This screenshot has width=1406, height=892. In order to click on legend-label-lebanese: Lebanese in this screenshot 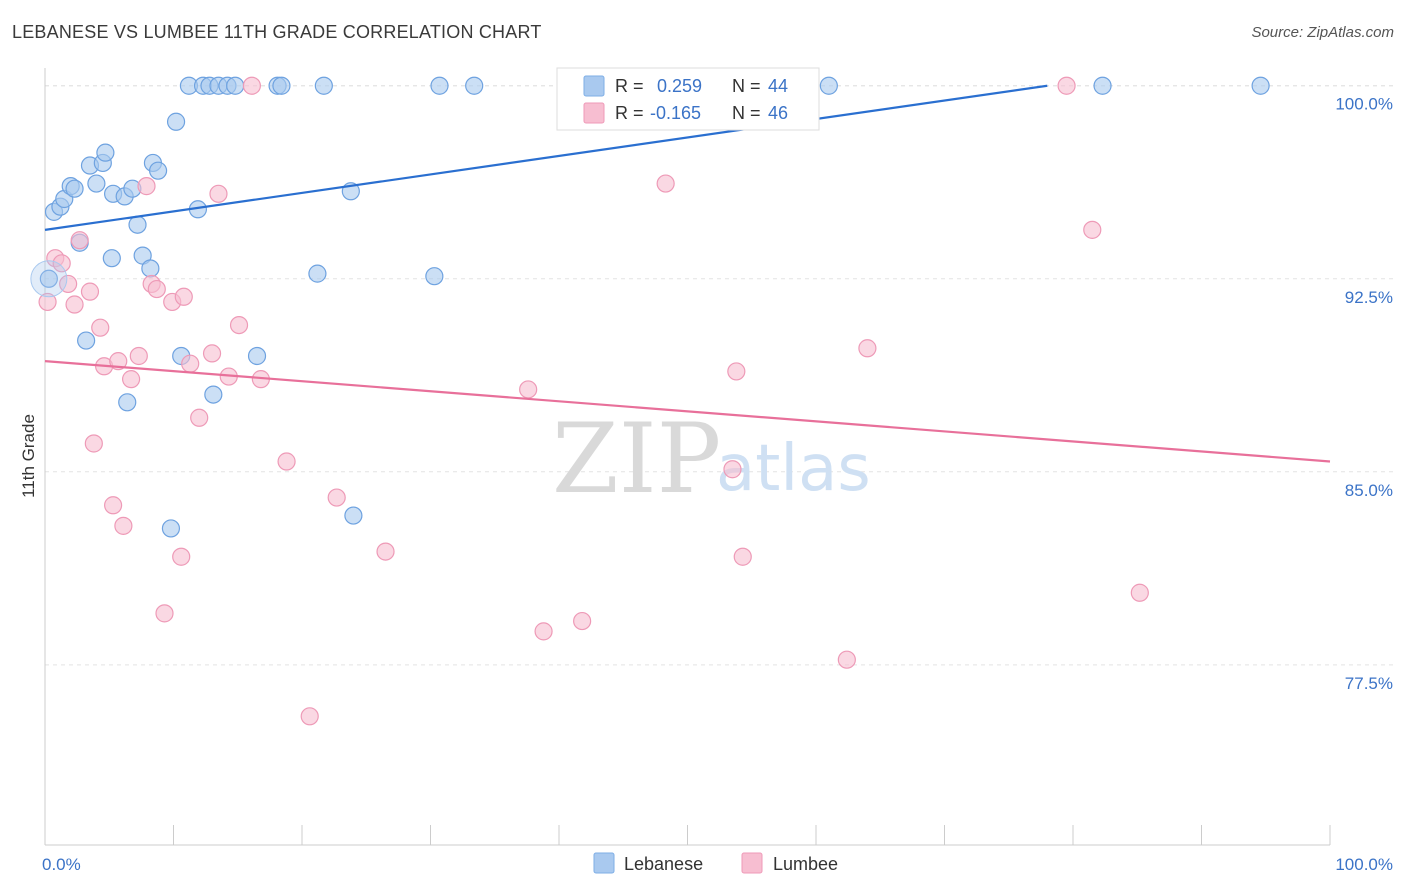, I will do `click(663, 864)`.